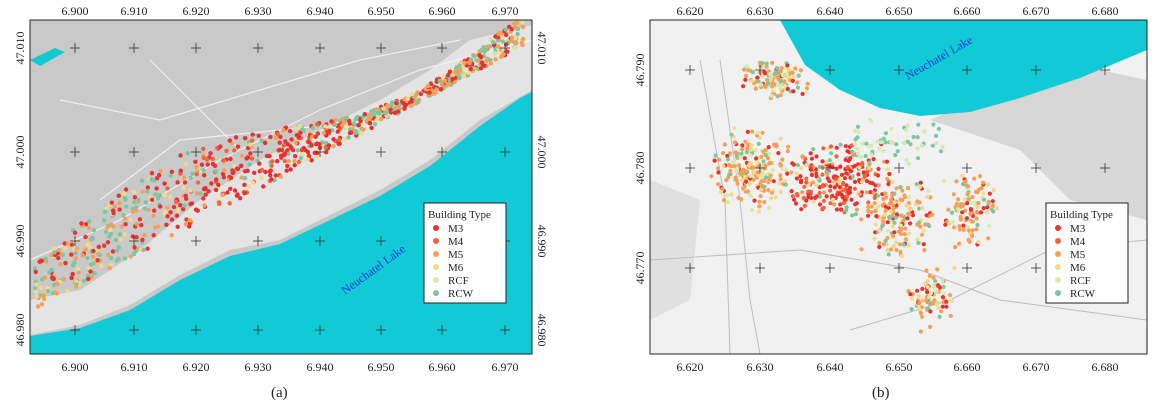  I want to click on legend-label: M4, so click(456, 242).